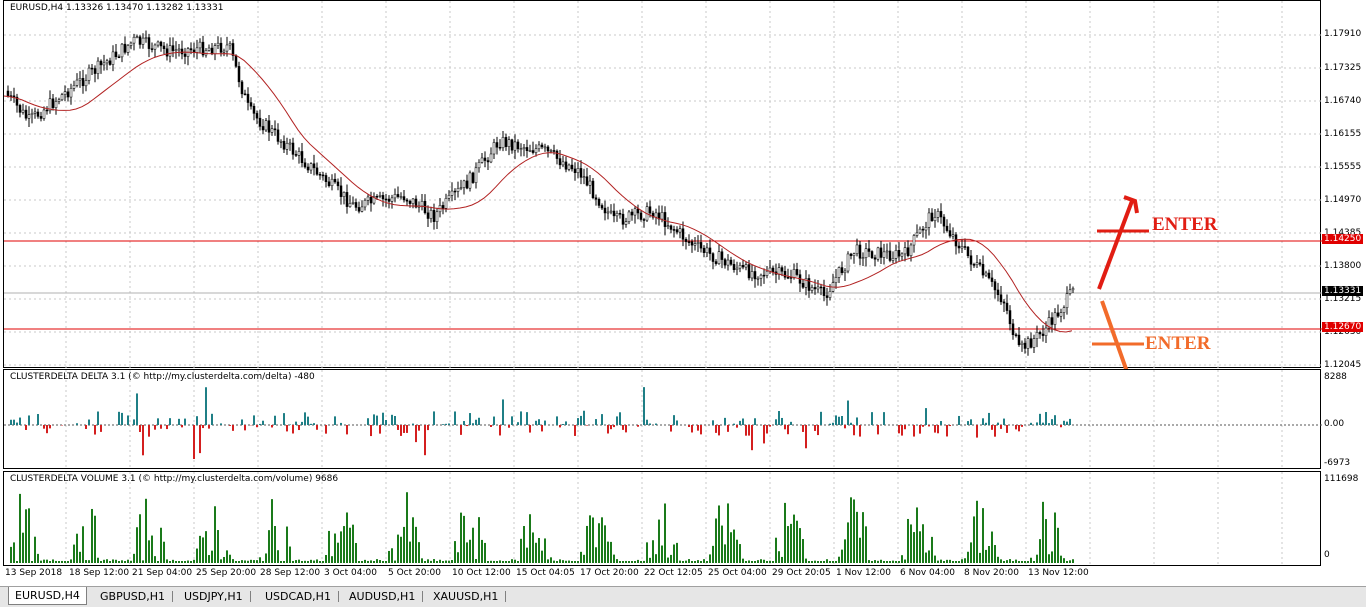  I want to click on time-label: 10 Oct 12:00, so click(481, 573).